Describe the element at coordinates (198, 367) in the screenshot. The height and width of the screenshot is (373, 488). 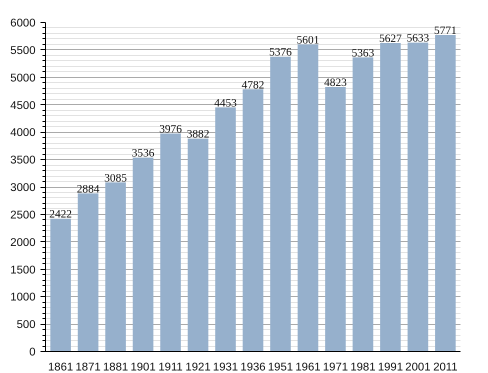
I see `x-tick-label: 1921` at that location.